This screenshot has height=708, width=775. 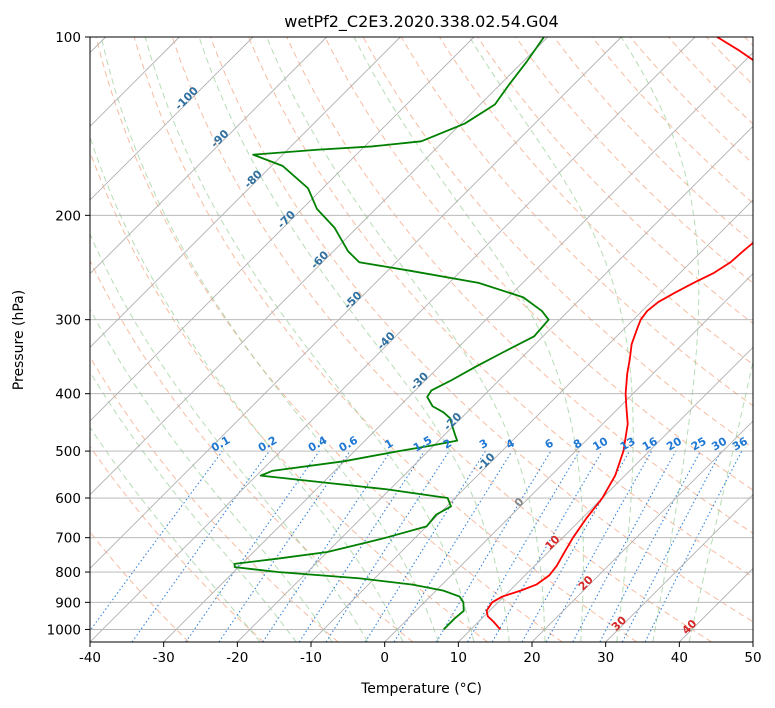 What do you see at coordinates (384, 658) in the screenshot?
I see `x-tick-label: 0` at bounding box center [384, 658].